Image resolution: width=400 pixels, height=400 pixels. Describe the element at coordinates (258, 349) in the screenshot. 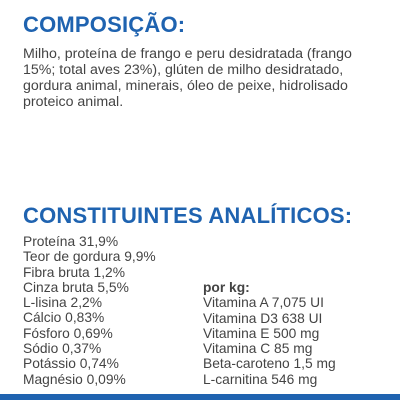

I see `vitamin-item: Vitamina C 85 mg` at that location.